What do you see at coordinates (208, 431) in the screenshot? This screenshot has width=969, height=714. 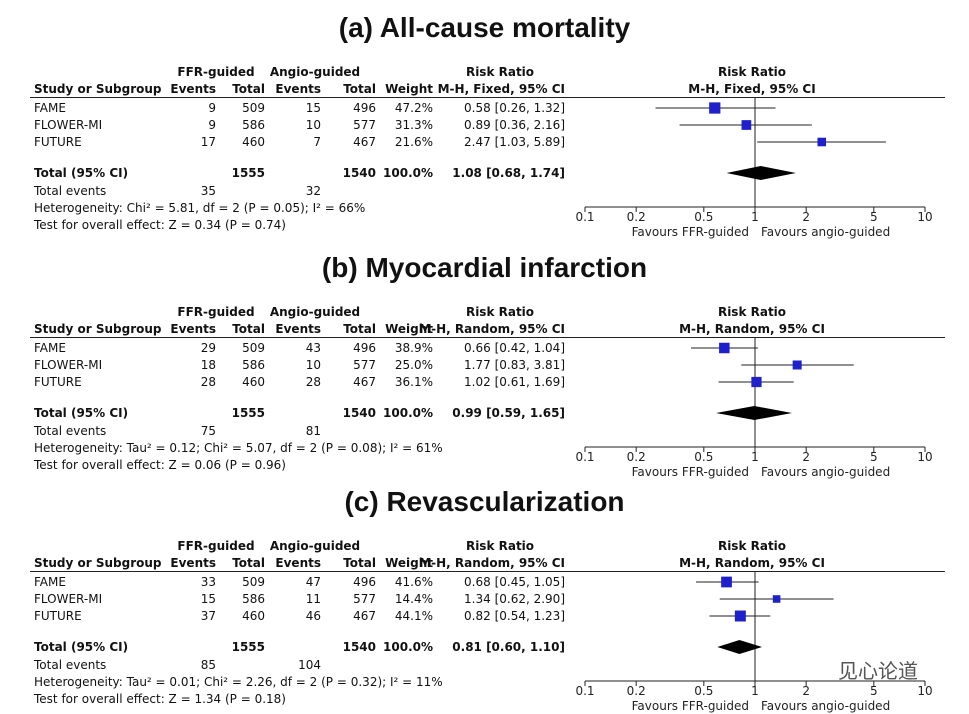 I see `total-events-group1: 75` at bounding box center [208, 431].